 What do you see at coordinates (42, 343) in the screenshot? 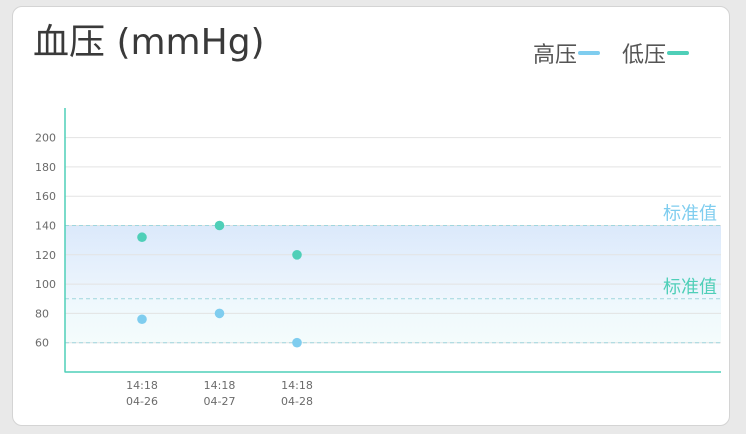
I see `y-tick-label-60: 60` at bounding box center [42, 343].